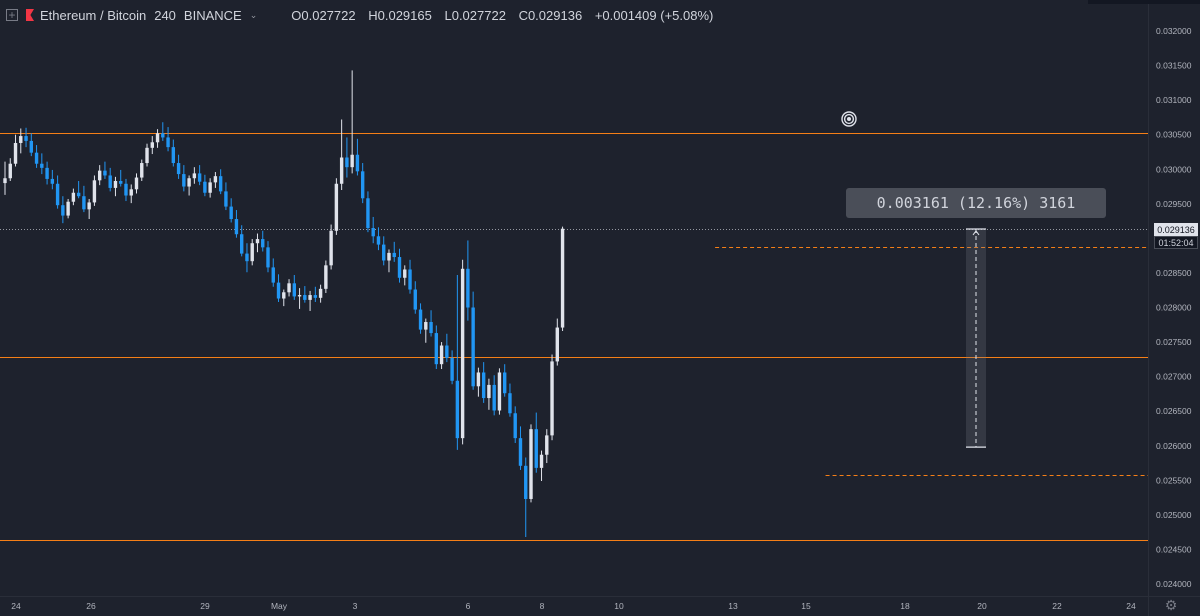  What do you see at coordinates (654, 15) in the screenshot?
I see `ohlc-change: +0.001409 (+5.08%)` at bounding box center [654, 15].